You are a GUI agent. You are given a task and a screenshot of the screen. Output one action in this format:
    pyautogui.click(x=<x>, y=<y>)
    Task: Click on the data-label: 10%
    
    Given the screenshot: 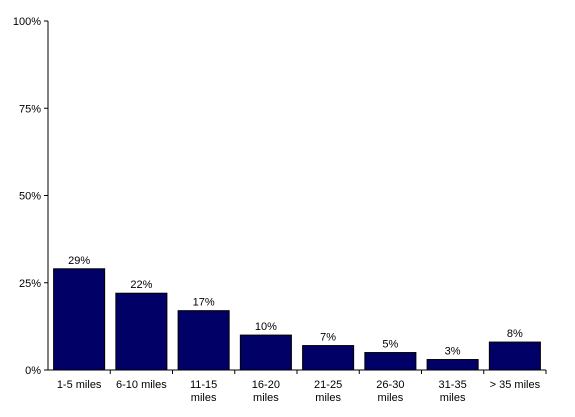 What is the action you would take?
    pyautogui.click(x=266, y=327)
    